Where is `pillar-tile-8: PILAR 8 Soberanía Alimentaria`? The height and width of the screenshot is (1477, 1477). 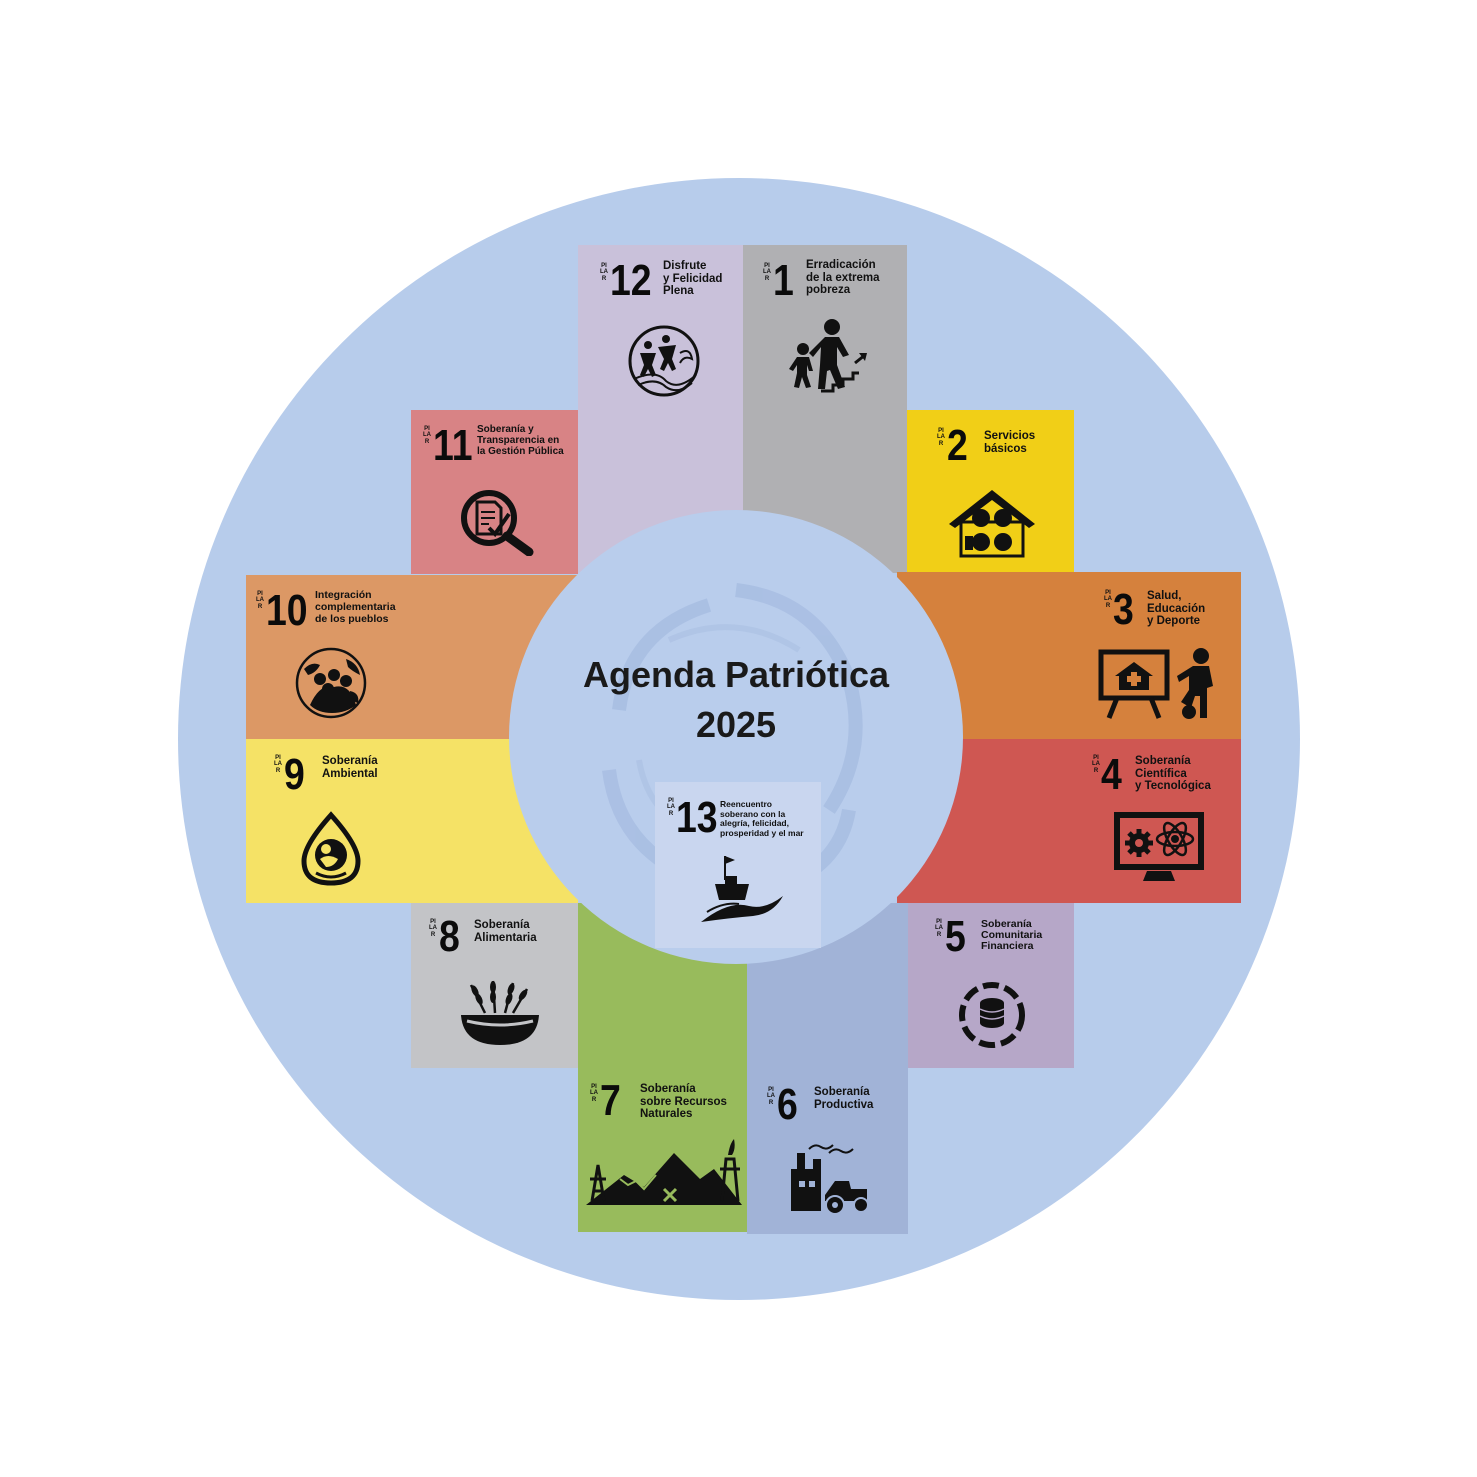
pillar-tile-8: PILAR 8 Soberanía Alimentaria is located at coordinates (494, 985).